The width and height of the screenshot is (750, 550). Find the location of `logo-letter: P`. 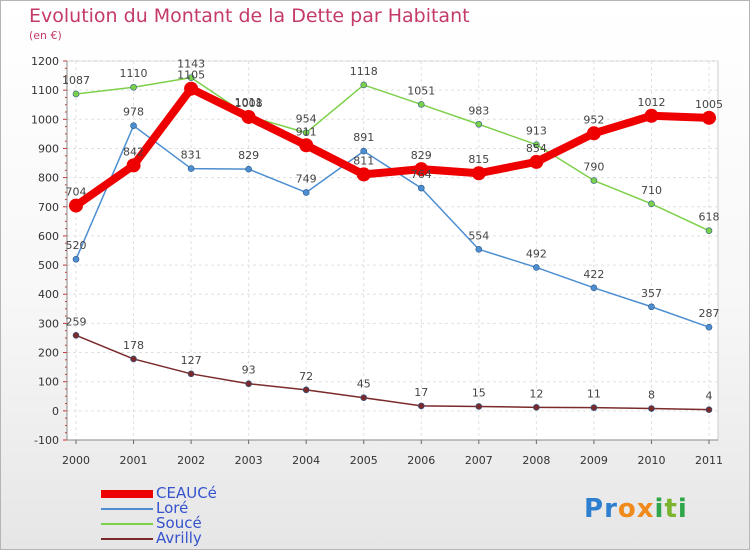

logo-letter: P is located at coordinates (594, 509).